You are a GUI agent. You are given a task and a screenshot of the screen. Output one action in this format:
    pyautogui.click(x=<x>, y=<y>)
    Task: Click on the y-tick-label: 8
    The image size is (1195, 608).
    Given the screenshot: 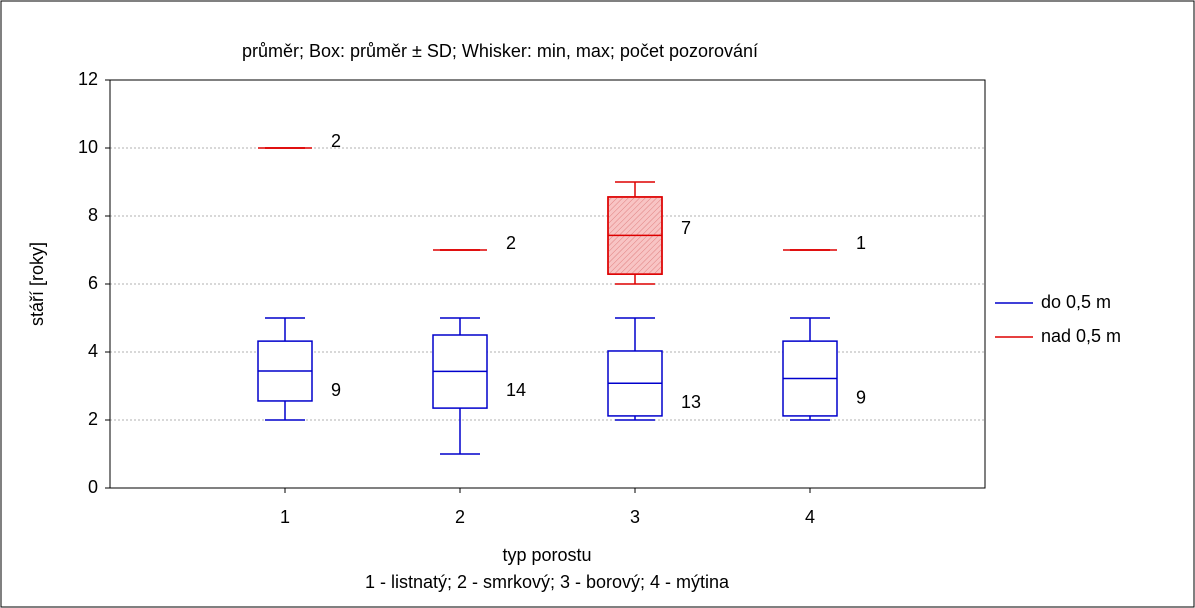 What is the action you would take?
    pyautogui.click(x=93, y=215)
    